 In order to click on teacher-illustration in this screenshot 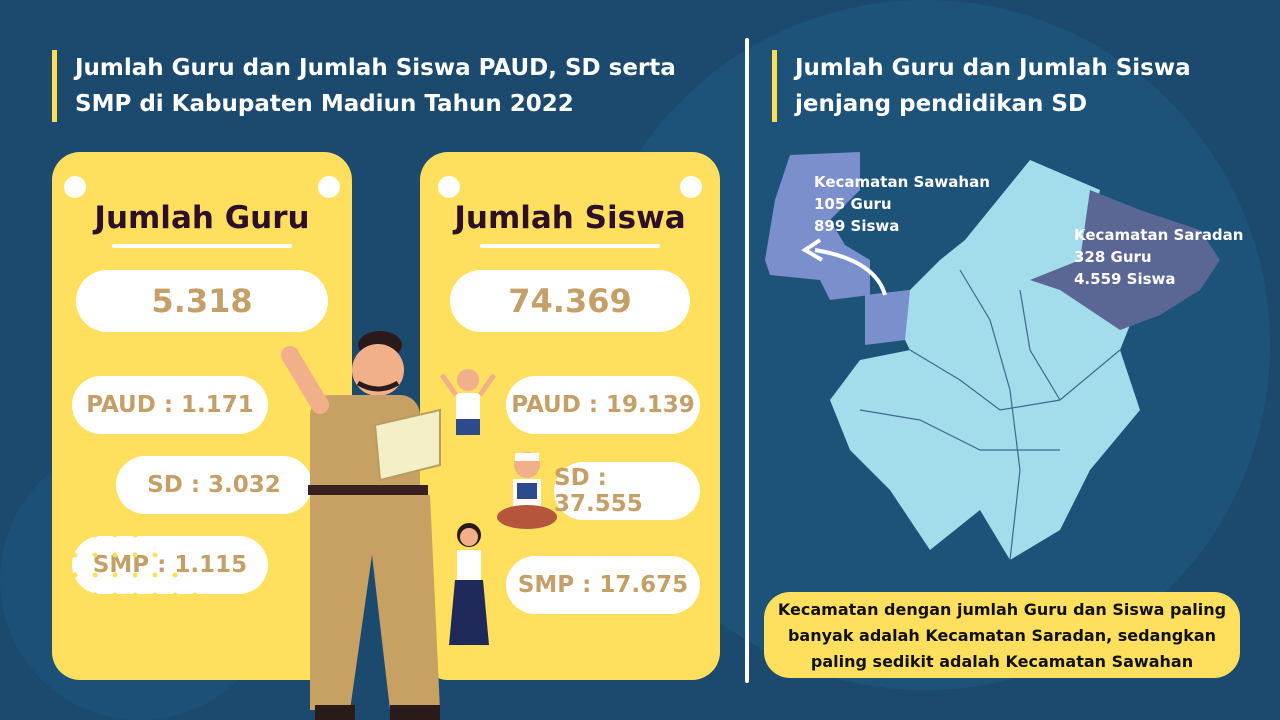, I will do `click(361, 525)`.